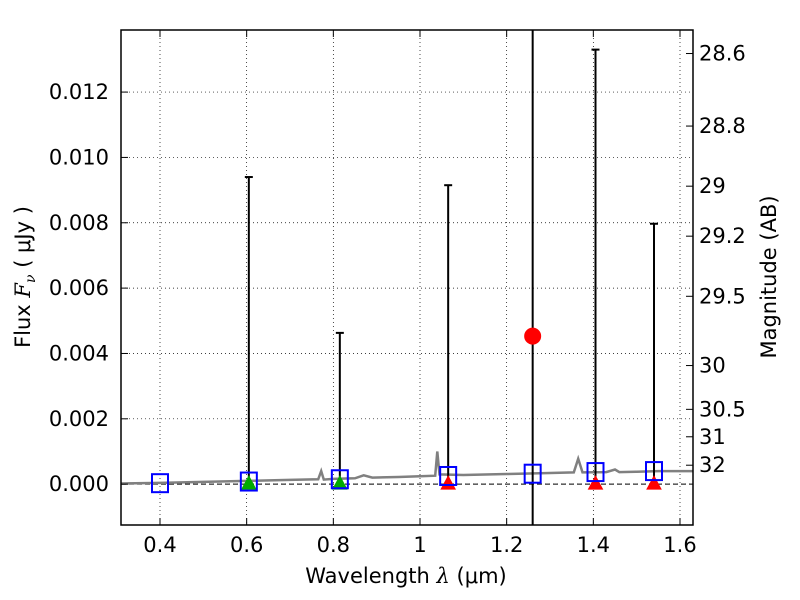 Image resolution: width=800 pixels, height=600 pixels. What do you see at coordinates (593, 545) in the screenshot?
I see `x-tick-label: 1.4` at bounding box center [593, 545].